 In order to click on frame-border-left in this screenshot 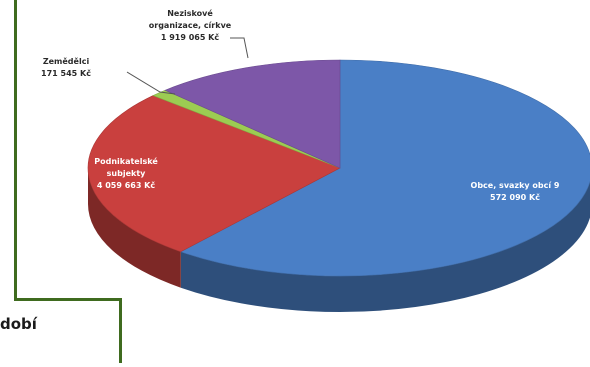, I will do `click(15, 150)`.